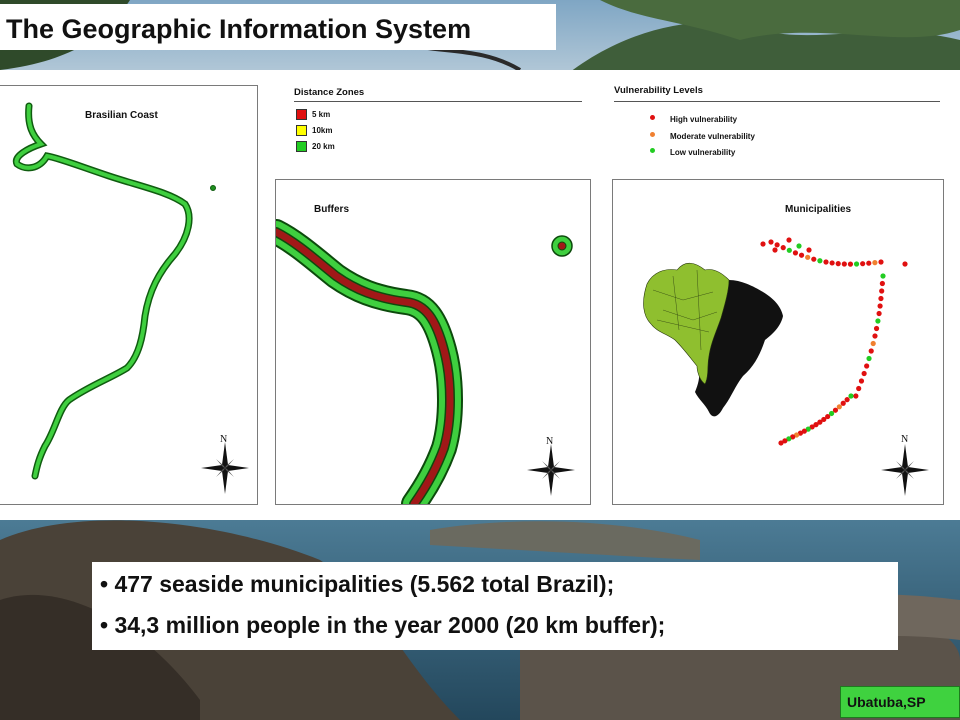  Describe the element at coordinates (703, 152) in the screenshot. I see `legend-label-low: Low vulnerability` at that location.